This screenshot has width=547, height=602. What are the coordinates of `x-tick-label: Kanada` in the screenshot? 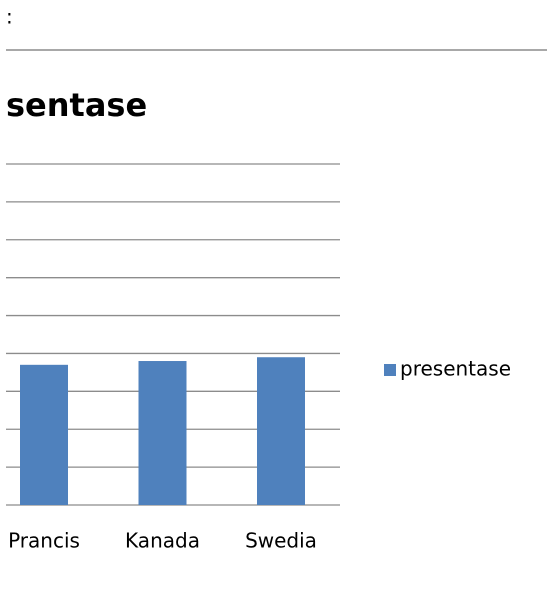 It's located at (162, 541).